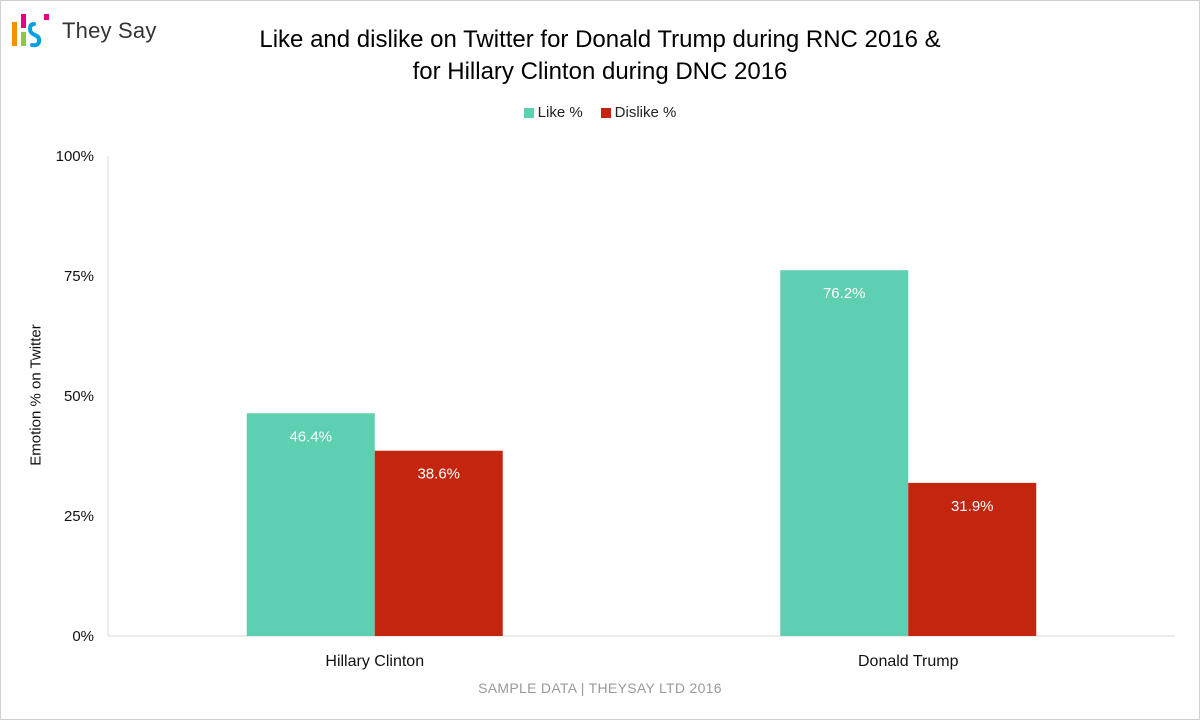  I want to click on brand-name: They Say, so click(109, 30).